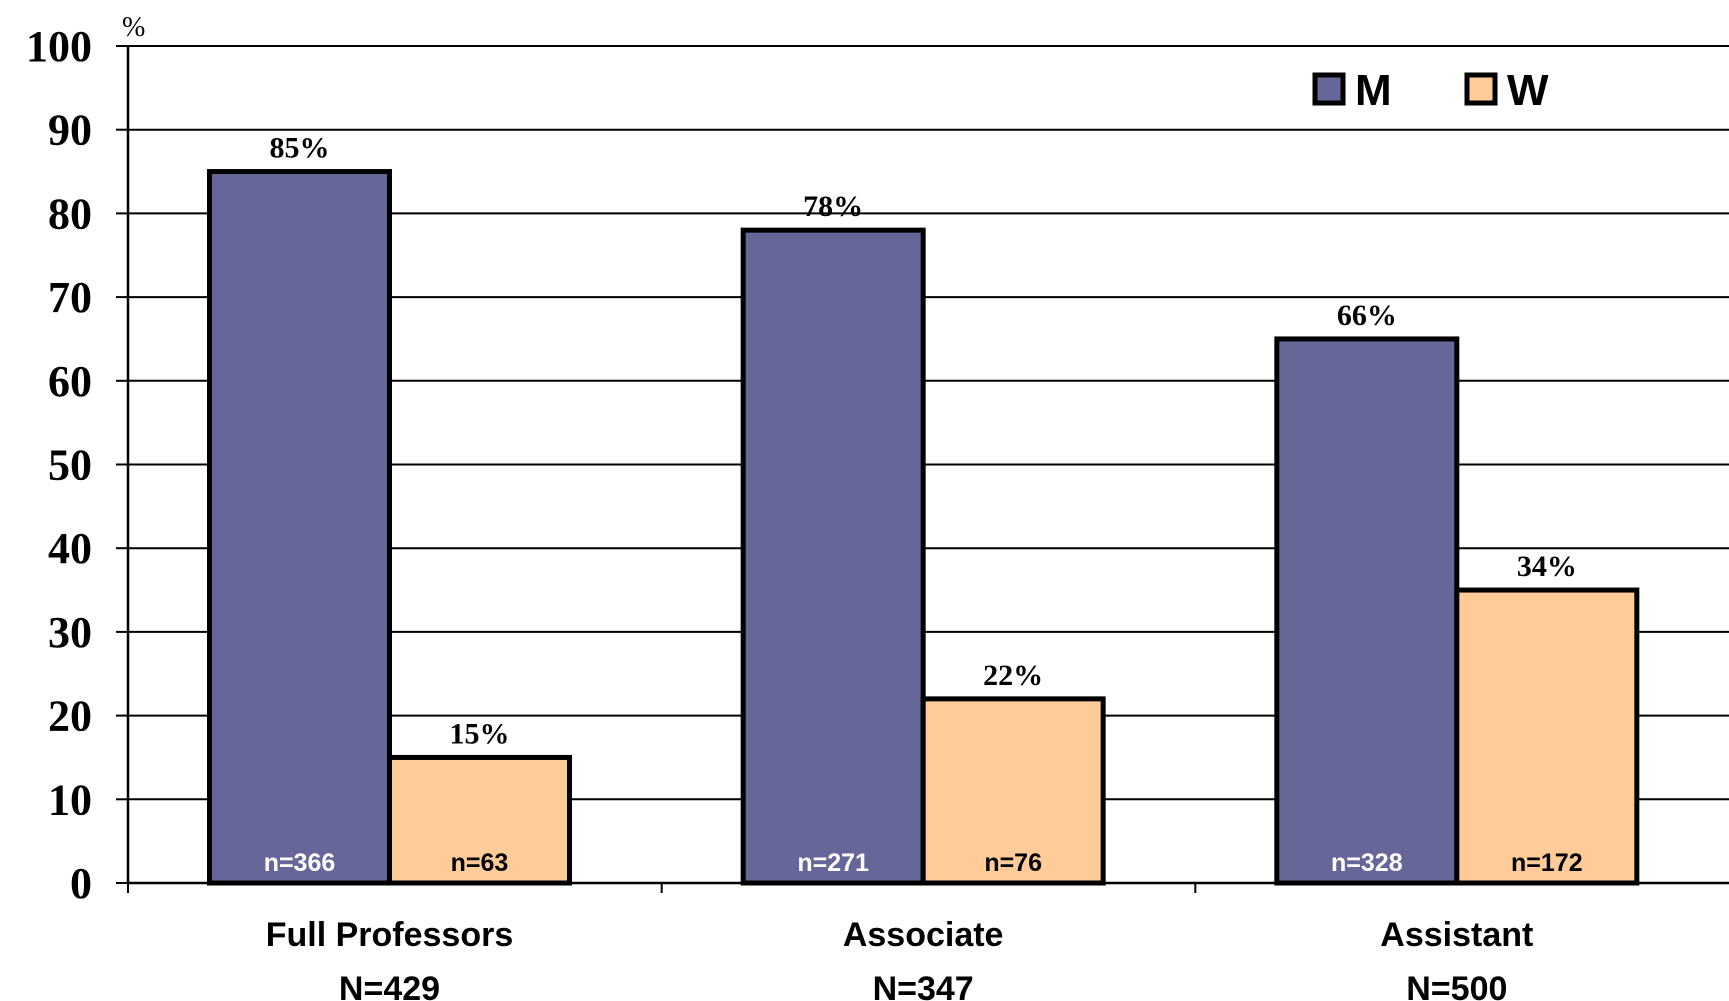  What do you see at coordinates (480, 863) in the screenshot?
I see `bar-count-label: n=63` at bounding box center [480, 863].